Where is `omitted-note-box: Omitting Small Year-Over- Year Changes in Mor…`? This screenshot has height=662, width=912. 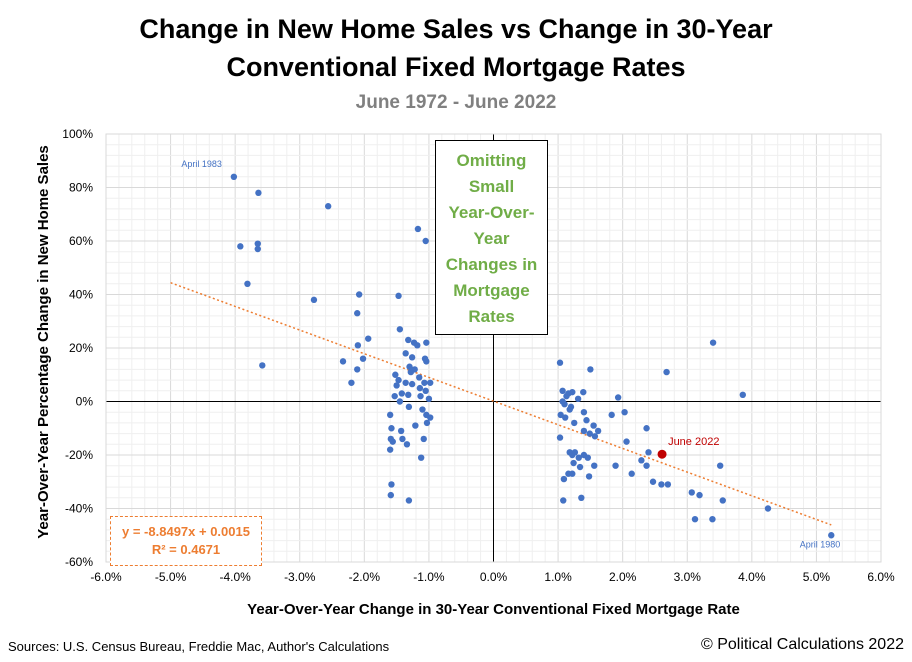 omitted-note-box: Omitting Small Year-Over- Year Changes in Mor… is located at coordinates (491, 237).